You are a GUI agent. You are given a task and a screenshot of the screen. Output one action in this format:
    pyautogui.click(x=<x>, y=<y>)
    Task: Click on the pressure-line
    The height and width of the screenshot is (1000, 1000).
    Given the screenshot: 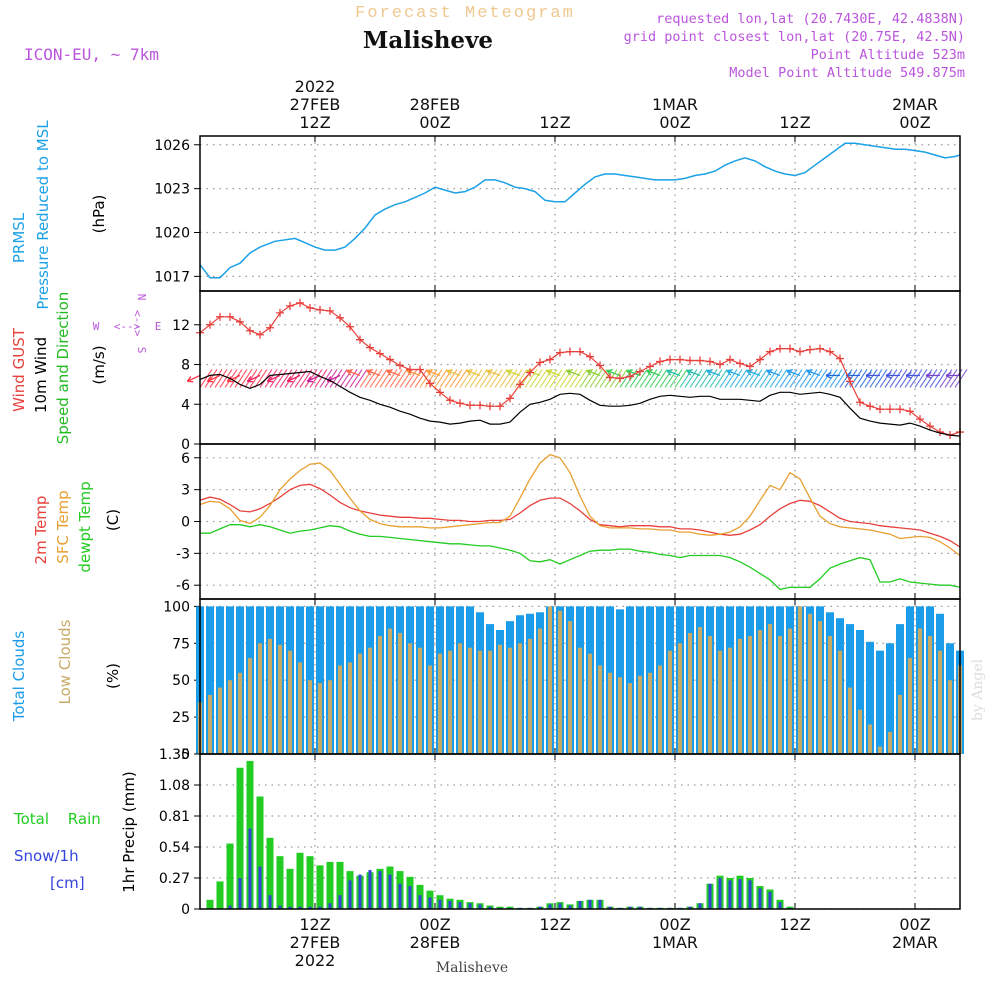 What is the action you would take?
    pyautogui.click(x=580, y=210)
    